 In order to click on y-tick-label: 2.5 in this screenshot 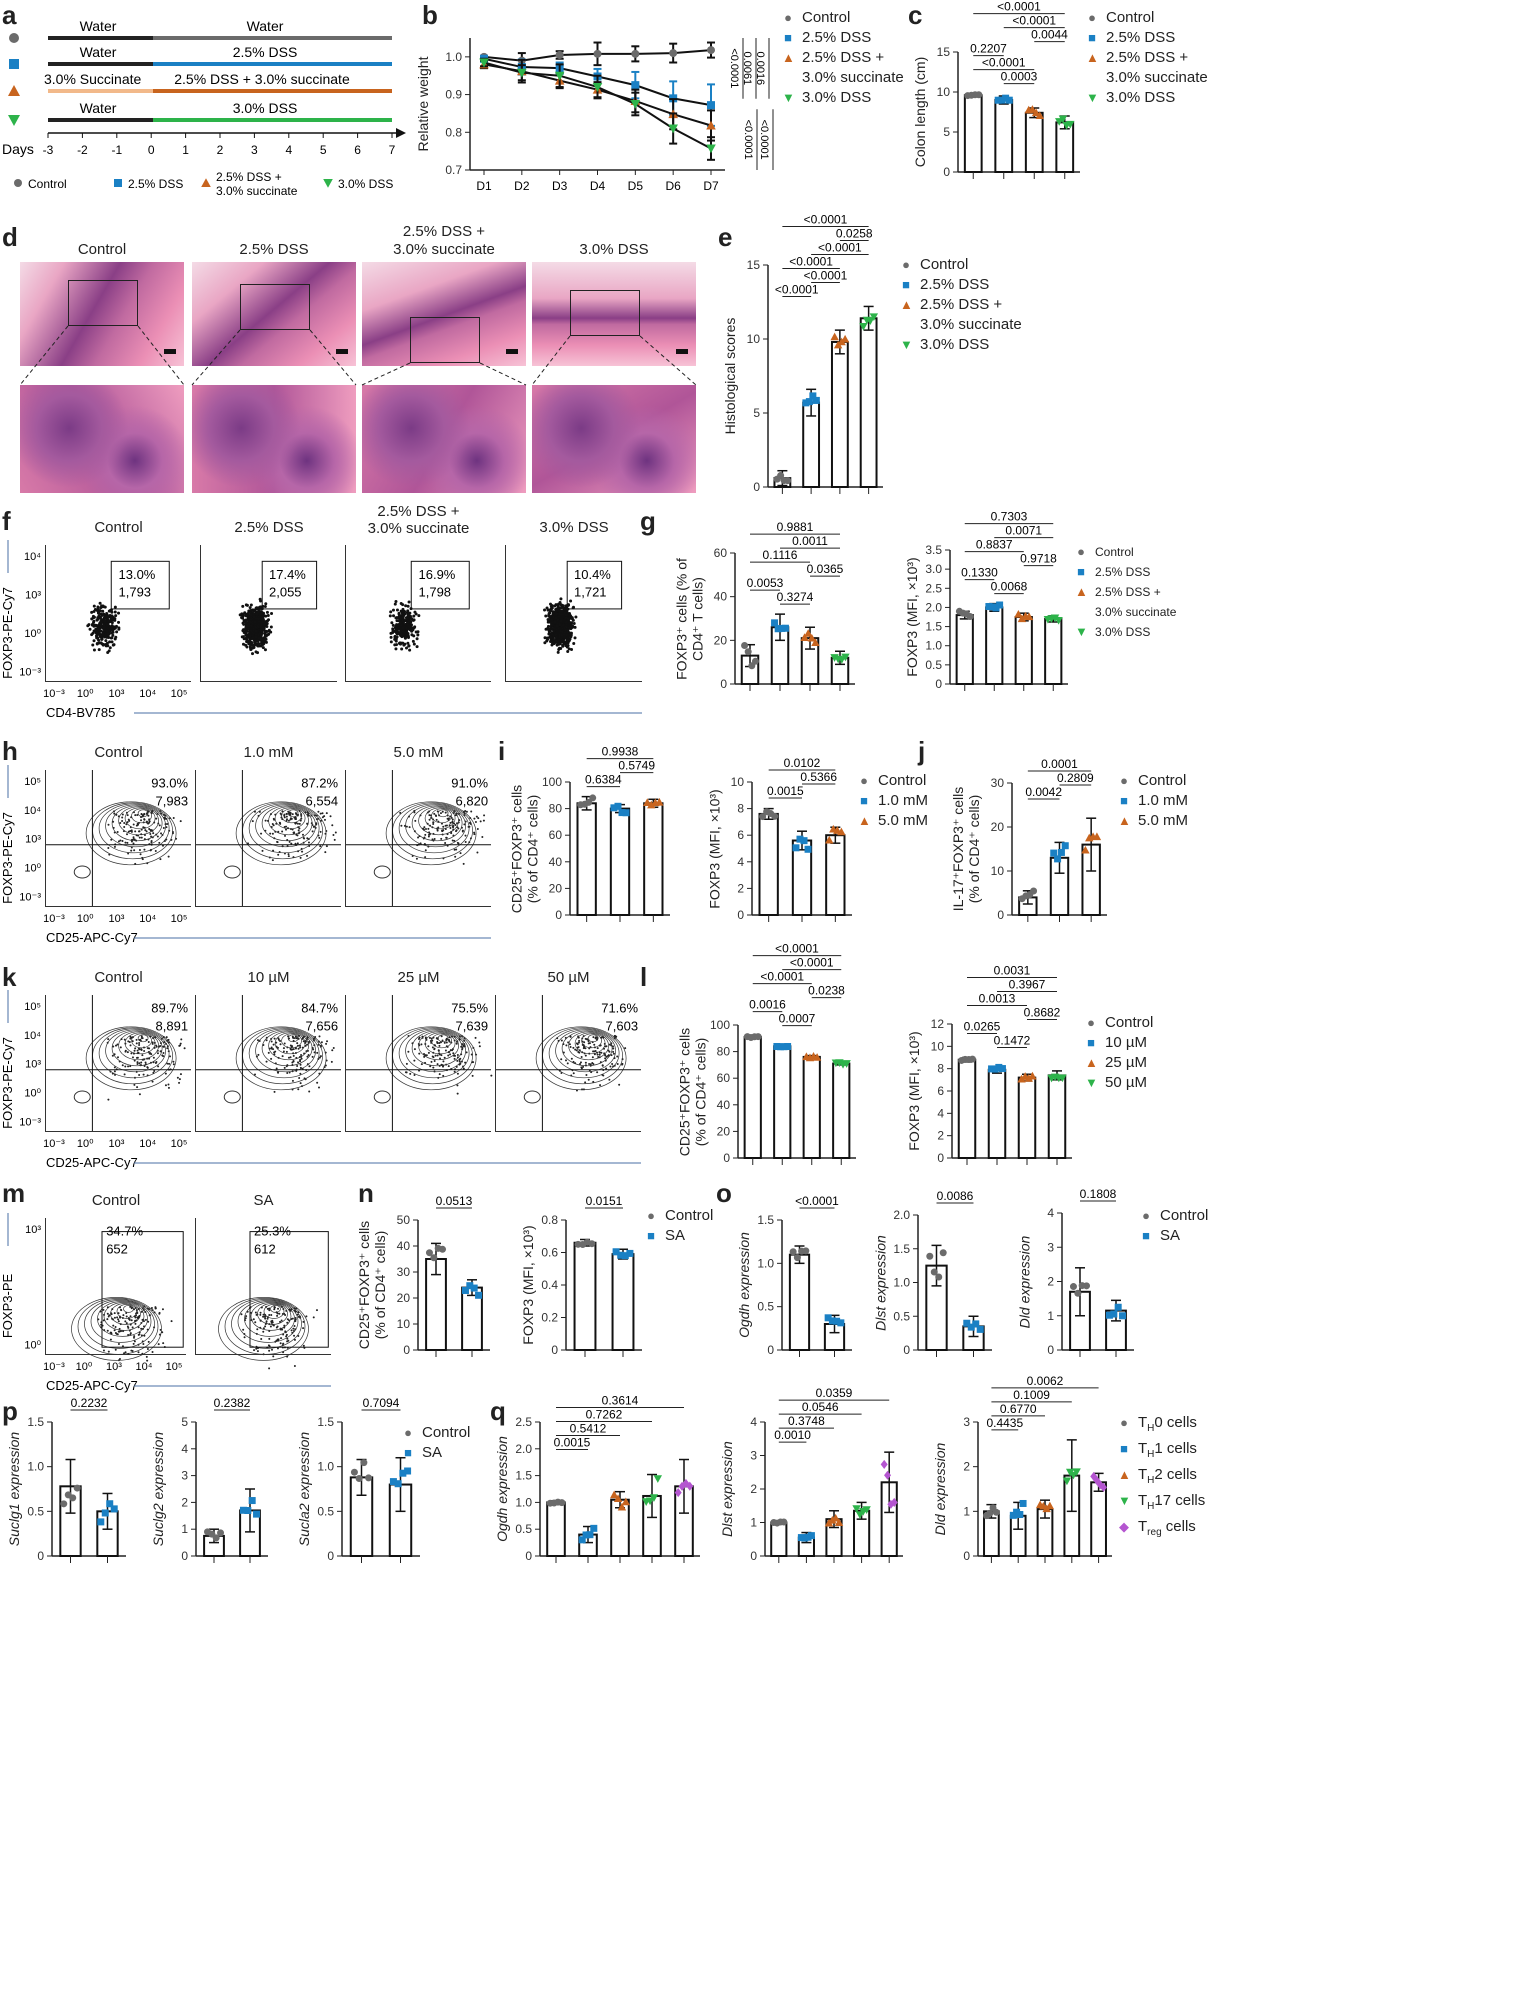, I will do `click(933, 588)`.